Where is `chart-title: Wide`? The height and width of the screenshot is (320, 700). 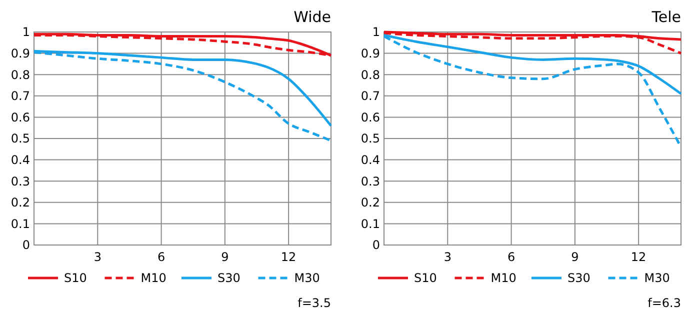 chart-title: Wide is located at coordinates (312, 17).